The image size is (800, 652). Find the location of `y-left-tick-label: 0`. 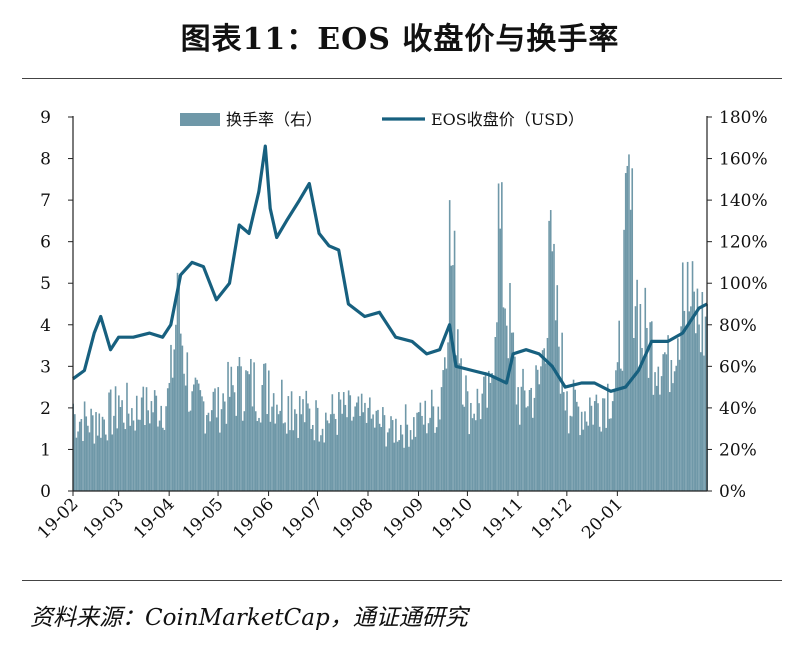

y-left-tick-label: 0 is located at coordinates (45, 492).